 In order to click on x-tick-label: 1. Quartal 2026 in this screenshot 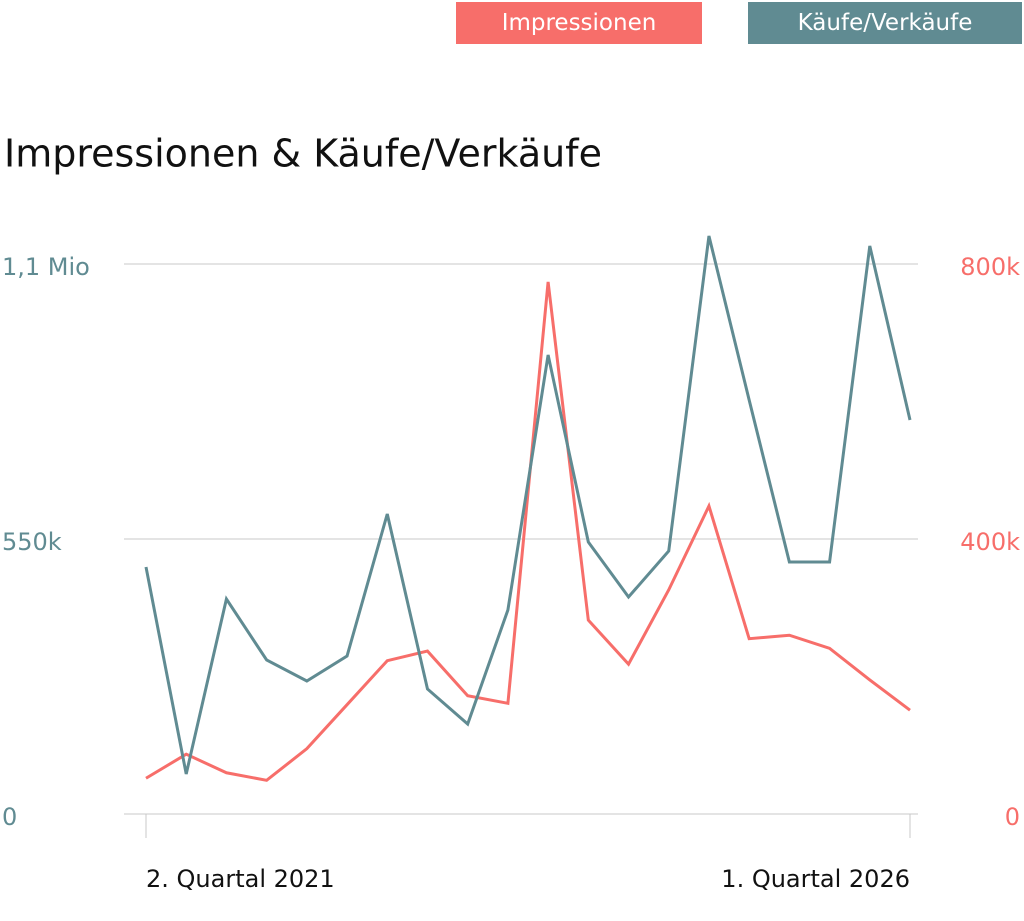, I will do `click(815, 879)`.